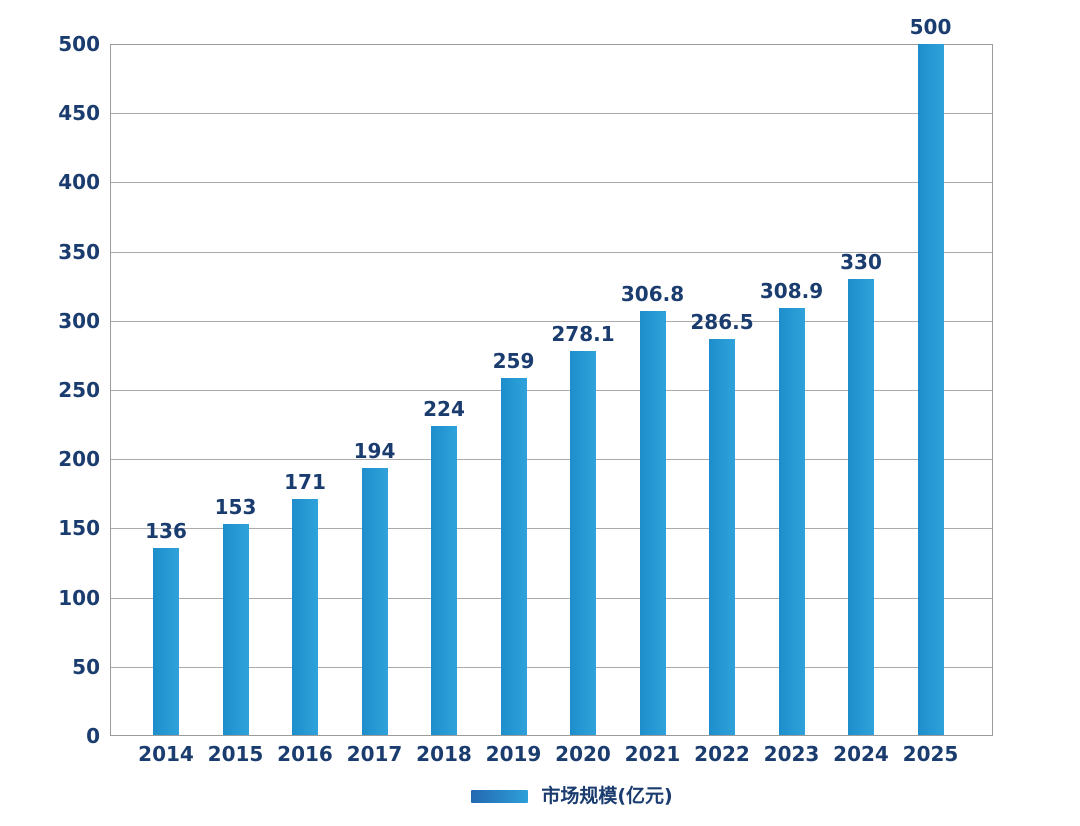 This screenshot has width=1080, height=826. Describe the element at coordinates (444, 754) in the screenshot. I see `x-axis-tick-label: 2018` at that location.